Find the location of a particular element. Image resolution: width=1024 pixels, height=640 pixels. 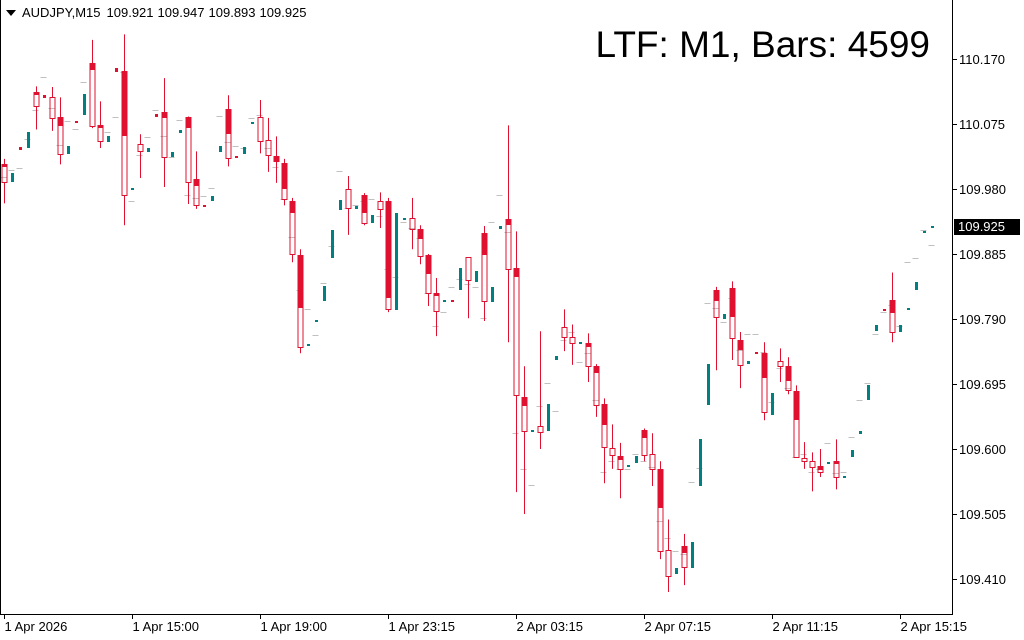

ltf-info-label: LTF: M1, Bars: 4599 is located at coordinates (763, 44).